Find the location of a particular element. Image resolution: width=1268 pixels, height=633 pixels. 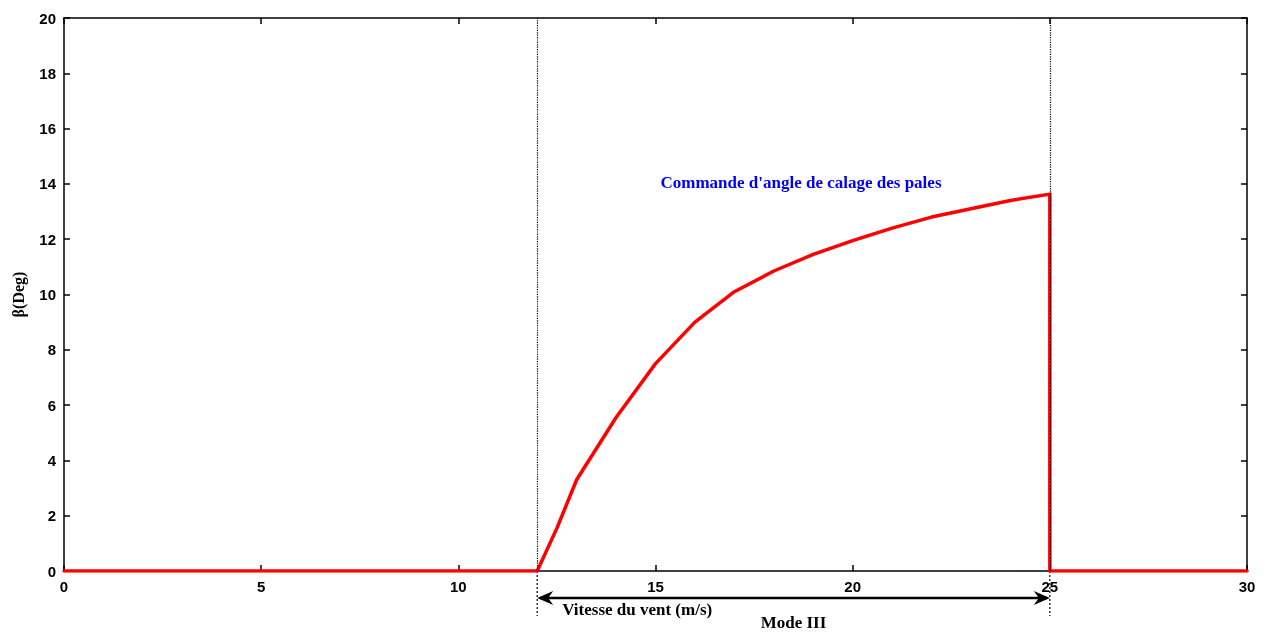

text: Mode III is located at coordinates (793, 622).